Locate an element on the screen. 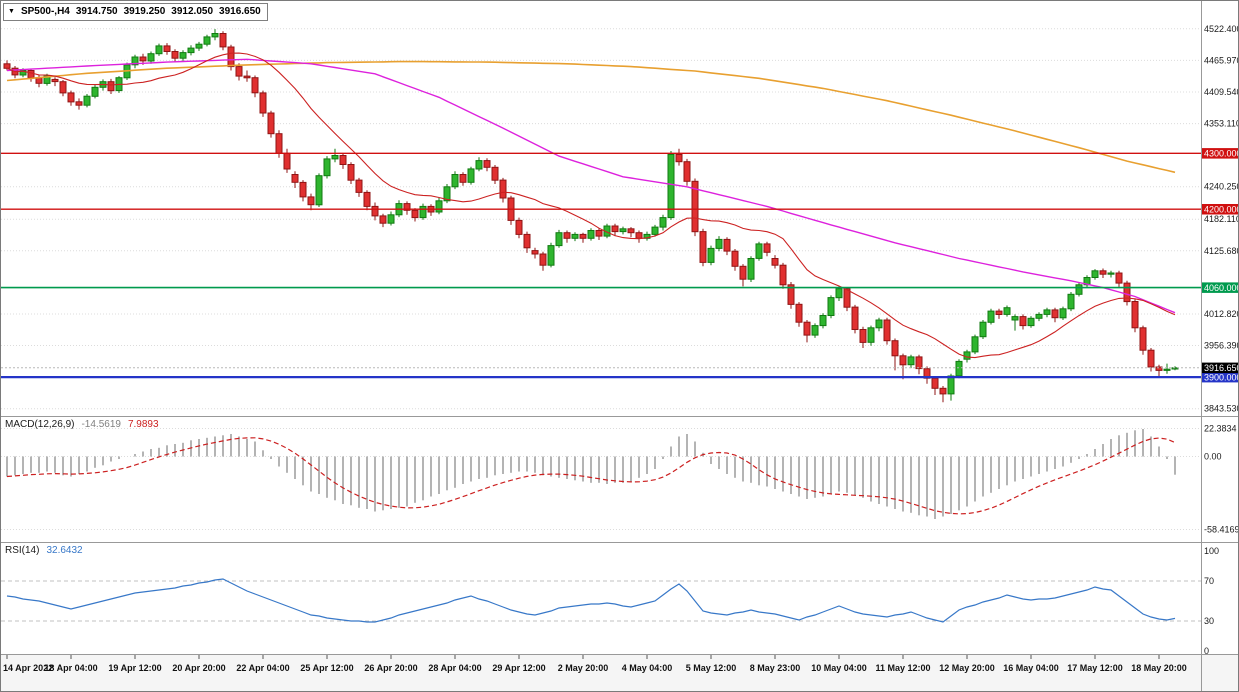  svg-text: 22 Apr 04:00 is located at coordinates (262, 668).